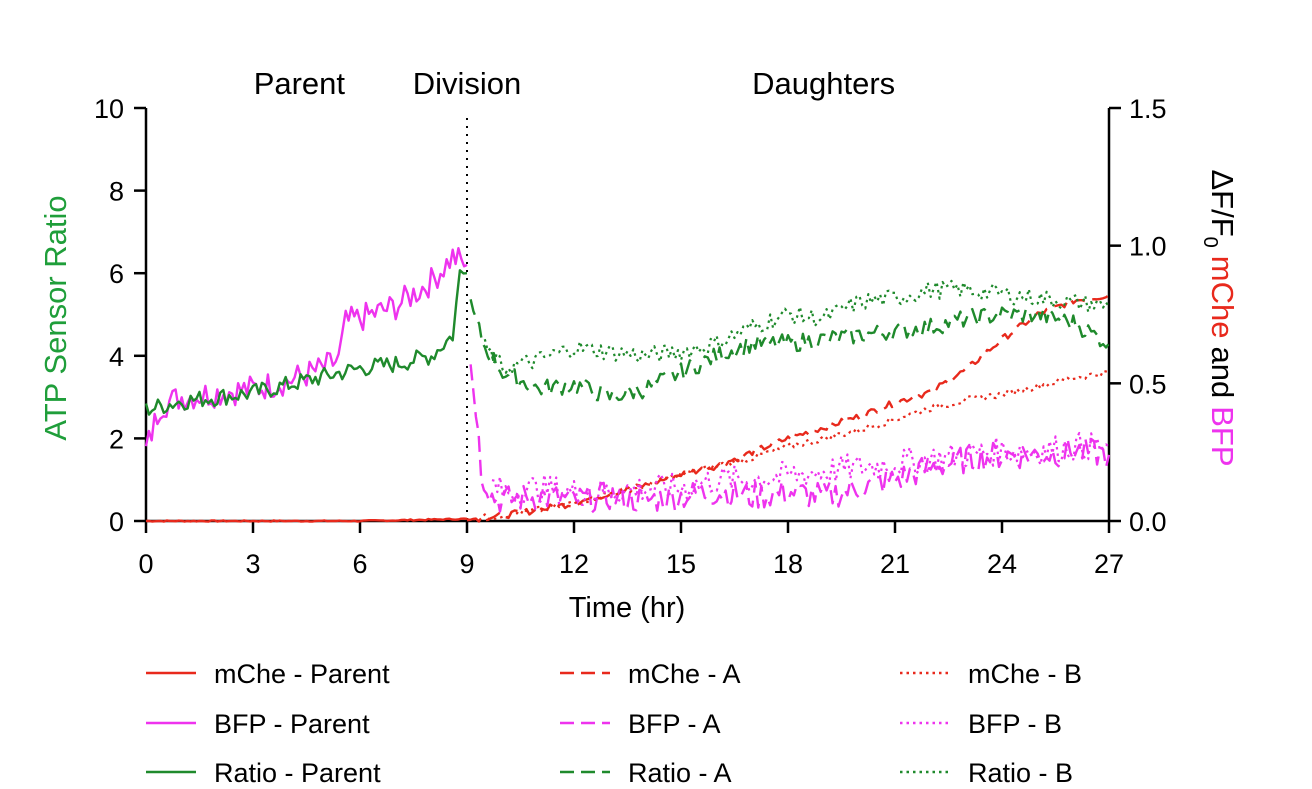  What do you see at coordinates (116, 357) in the screenshot?
I see `left-y-tick-label: 4` at bounding box center [116, 357].